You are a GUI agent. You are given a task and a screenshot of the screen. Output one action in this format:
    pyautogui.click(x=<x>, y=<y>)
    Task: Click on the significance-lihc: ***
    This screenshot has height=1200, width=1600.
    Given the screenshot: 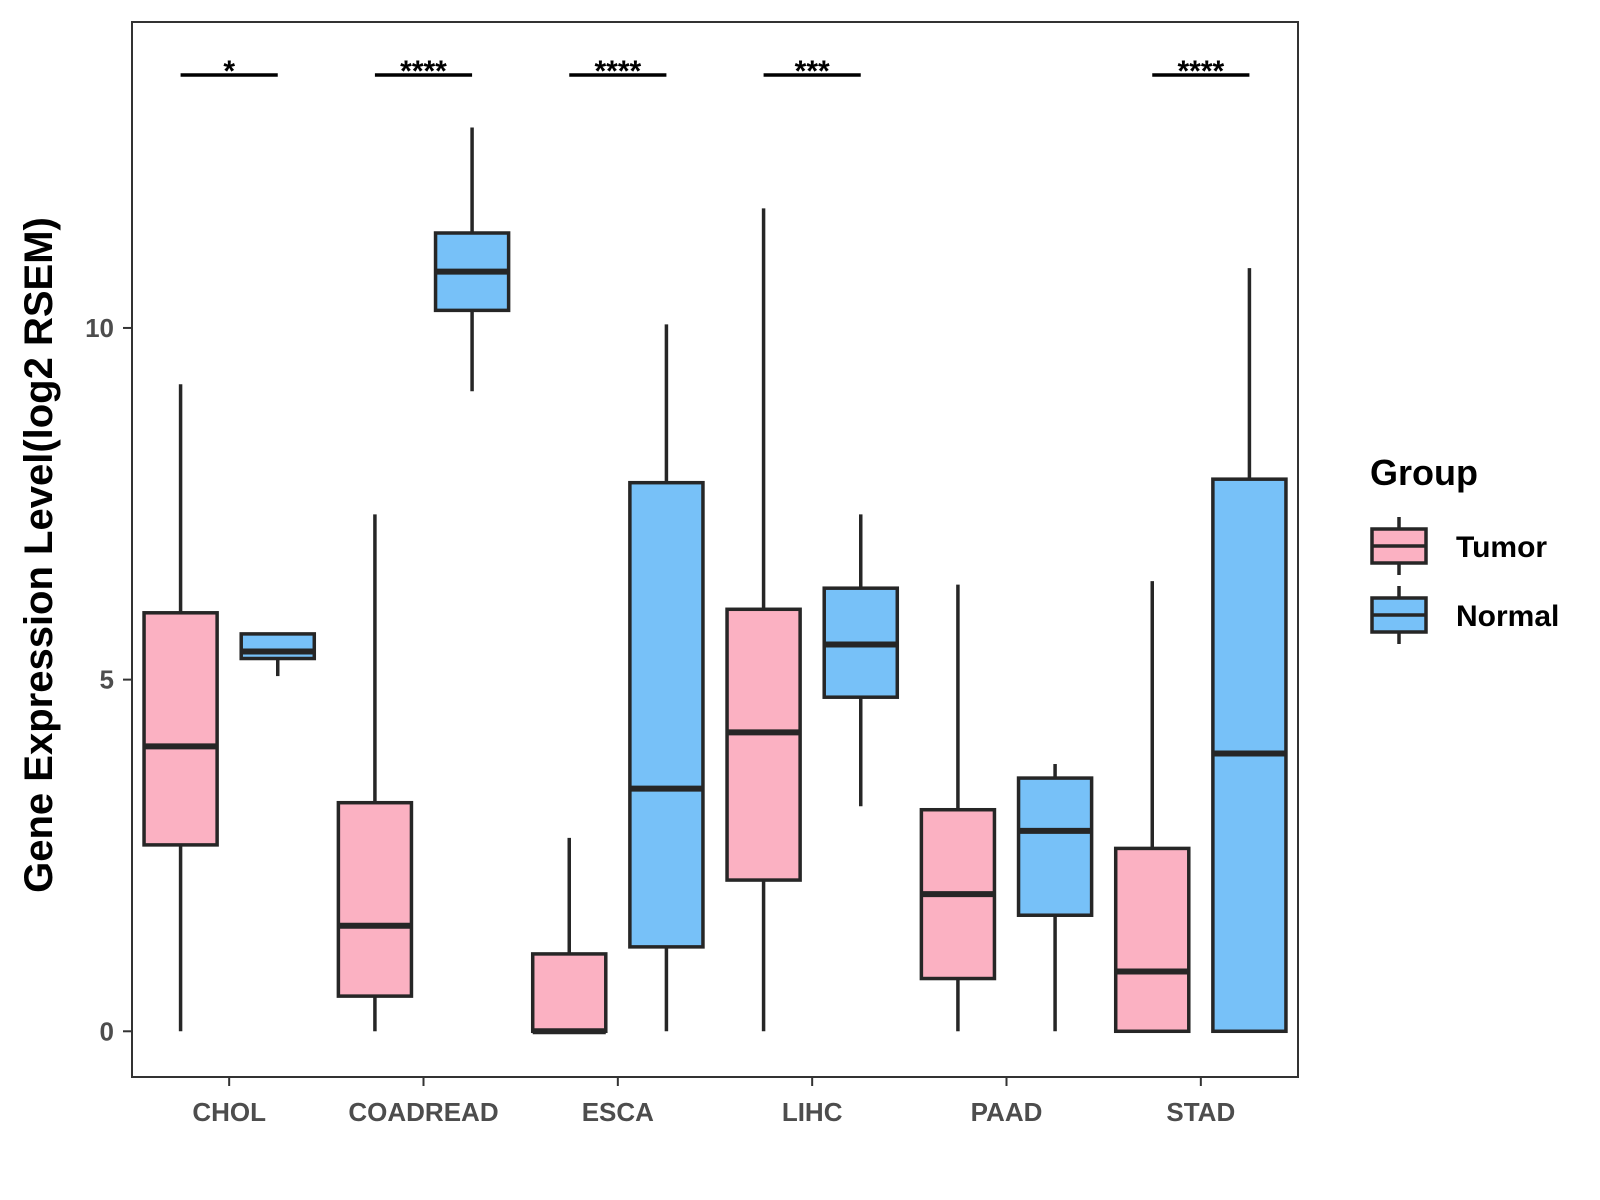 What is the action you would take?
    pyautogui.click(x=812, y=71)
    